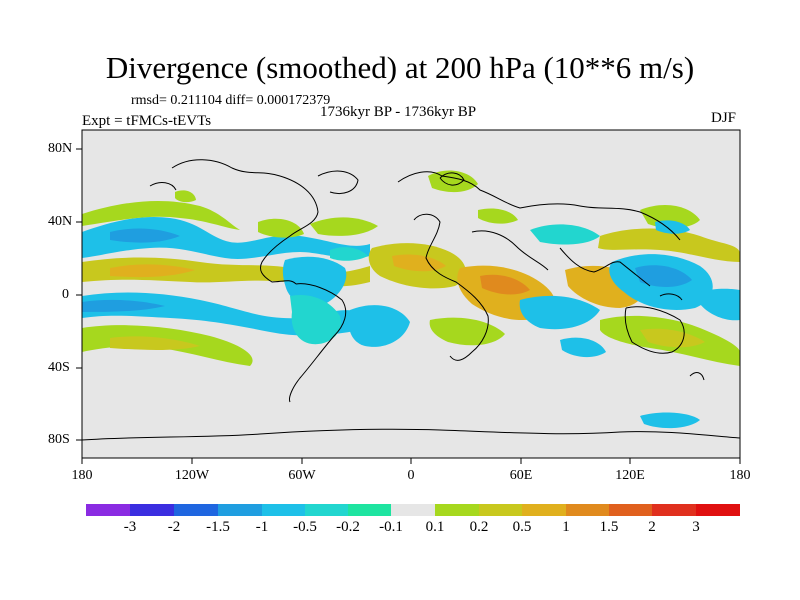 This screenshot has width=800, height=600. Describe the element at coordinates (59, 439) in the screenshot. I see `y-tick-label: 80S` at that location.